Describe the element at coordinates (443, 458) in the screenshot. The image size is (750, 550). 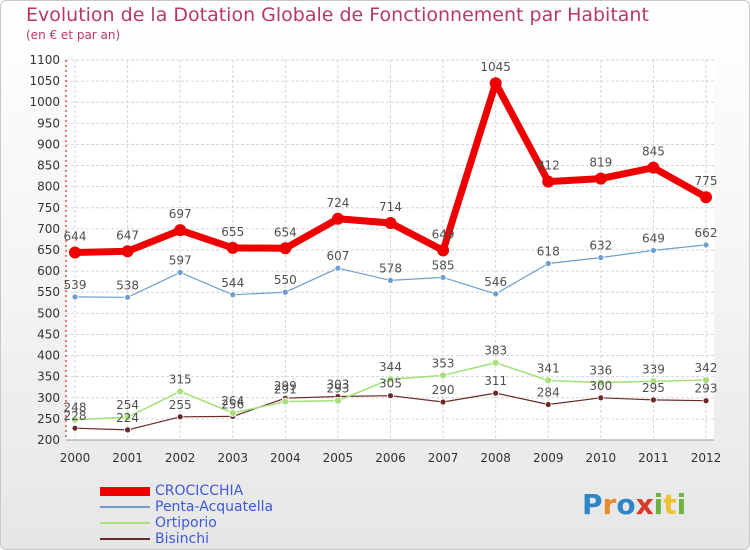
I see `x-tick-label: 2007` at that location.